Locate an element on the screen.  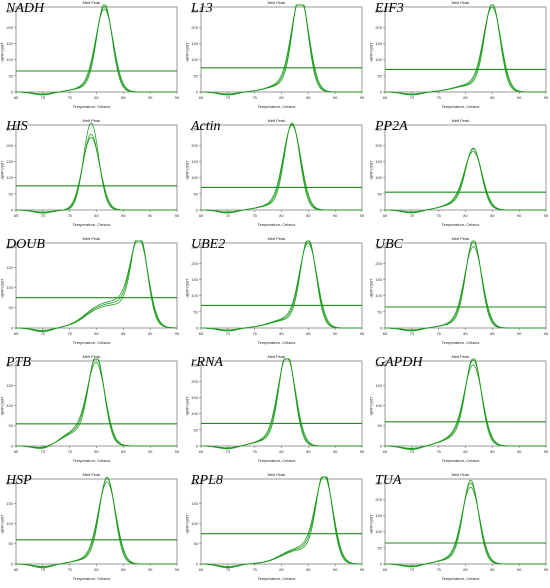
gene-label: HSP is located at coordinates (19, 480).